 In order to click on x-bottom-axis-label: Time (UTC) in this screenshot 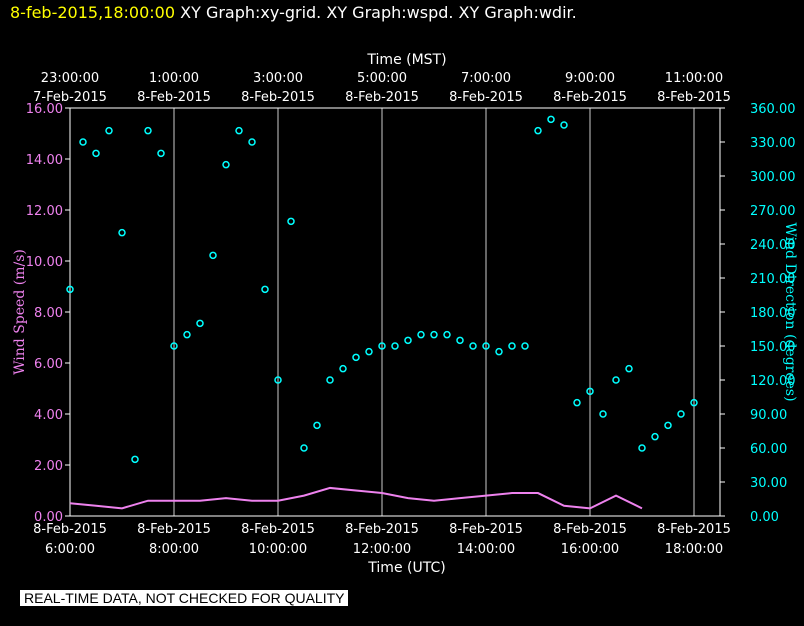, I will do `click(406, 568)`.